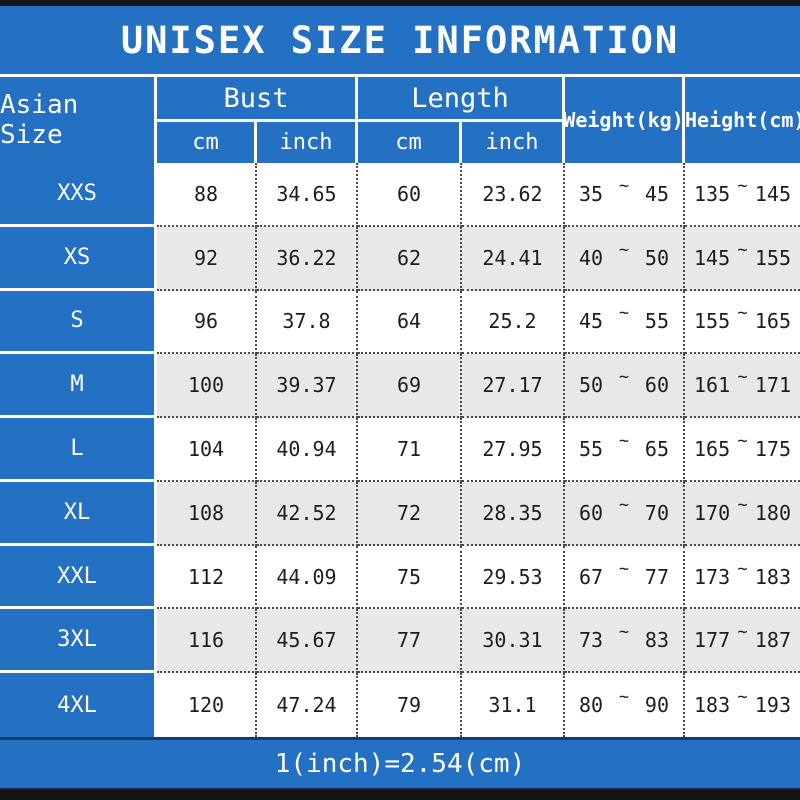 Image resolution: width=800 pixels, height=800 pixels. What do you see at coordinates (207, 513) in the screenshot?
I see `bust-cm-value: 108` at bounding box center [207, 513].